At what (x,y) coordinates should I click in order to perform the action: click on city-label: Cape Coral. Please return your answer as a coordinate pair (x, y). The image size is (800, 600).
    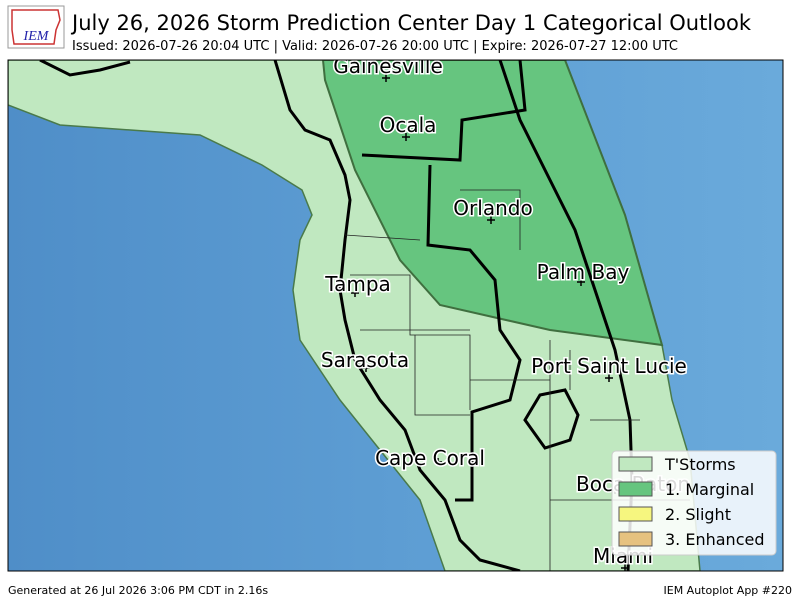
    Looking at the image, I should click on (430, 458).